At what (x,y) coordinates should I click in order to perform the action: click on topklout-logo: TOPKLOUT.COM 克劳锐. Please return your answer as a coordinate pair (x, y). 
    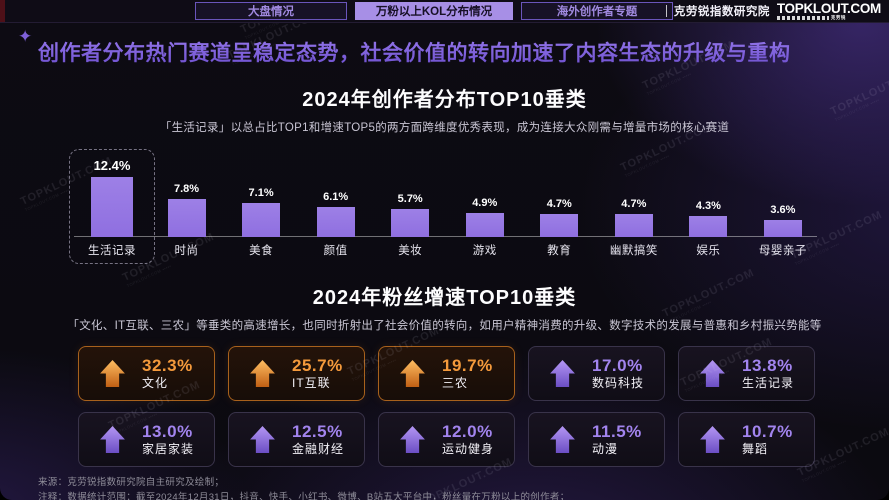
    Looking at the image, I should click on (828, 11).